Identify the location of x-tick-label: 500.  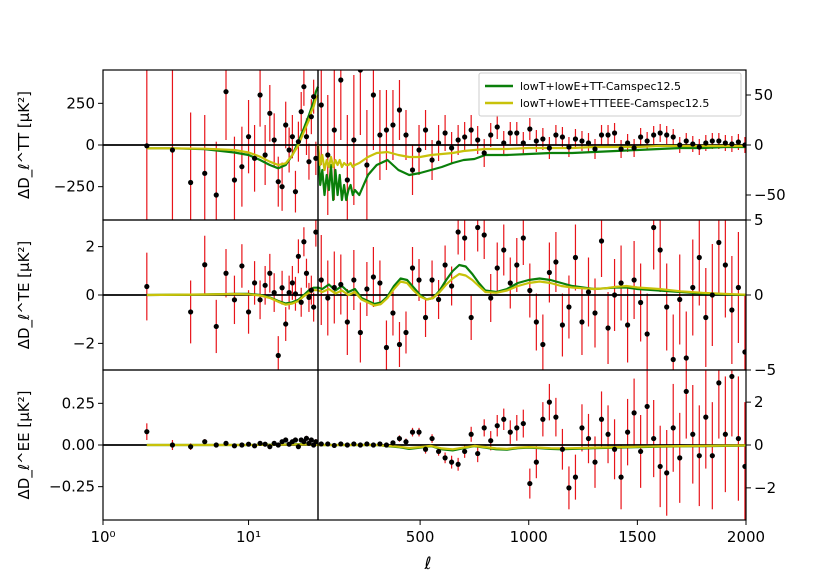
(420, 537).